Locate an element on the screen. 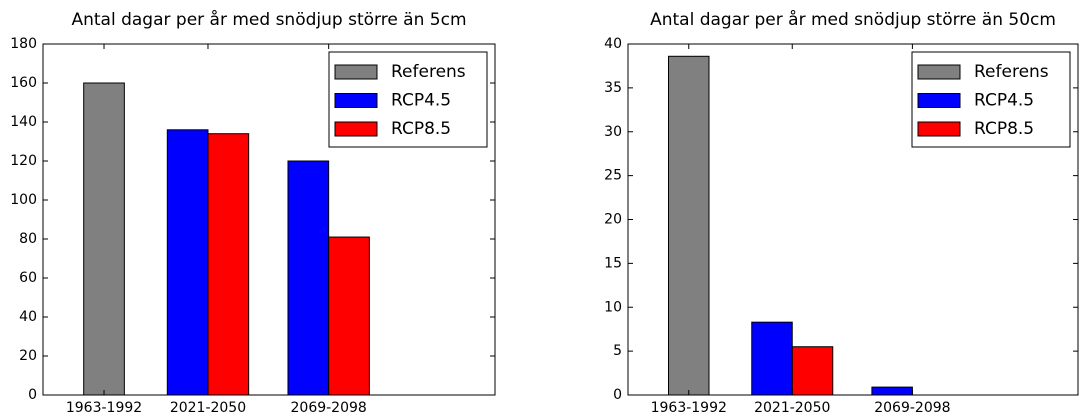 The height and width of the screenshot is (416, 1091). y-tick-label: 60 is located at coordinates (28, 278).